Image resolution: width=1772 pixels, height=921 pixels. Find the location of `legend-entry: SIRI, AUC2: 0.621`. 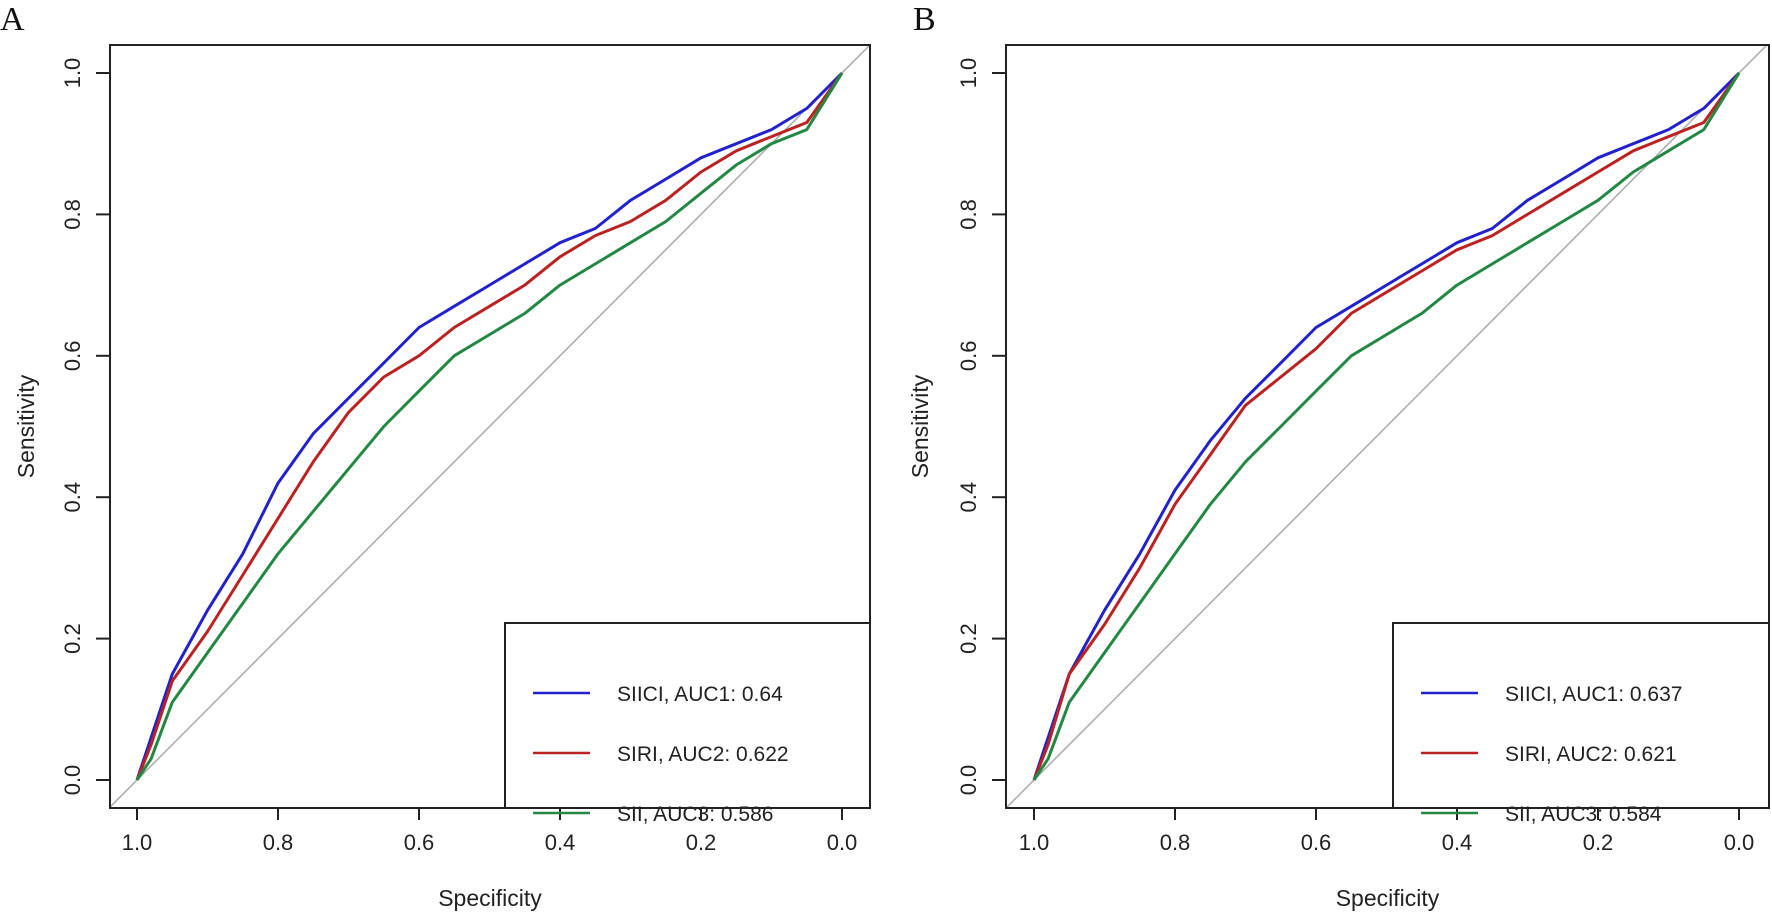

legend-entry: SIRI, AUC2: 0.621 is located at coordinates (1591, 754).